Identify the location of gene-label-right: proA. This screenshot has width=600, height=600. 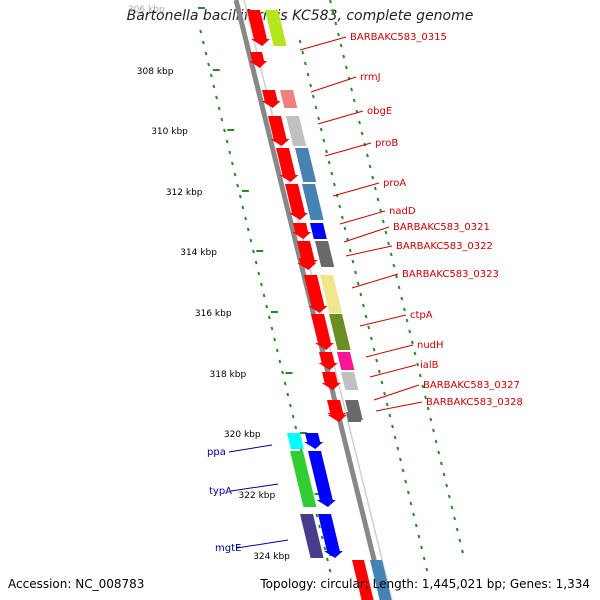
(394, 183).